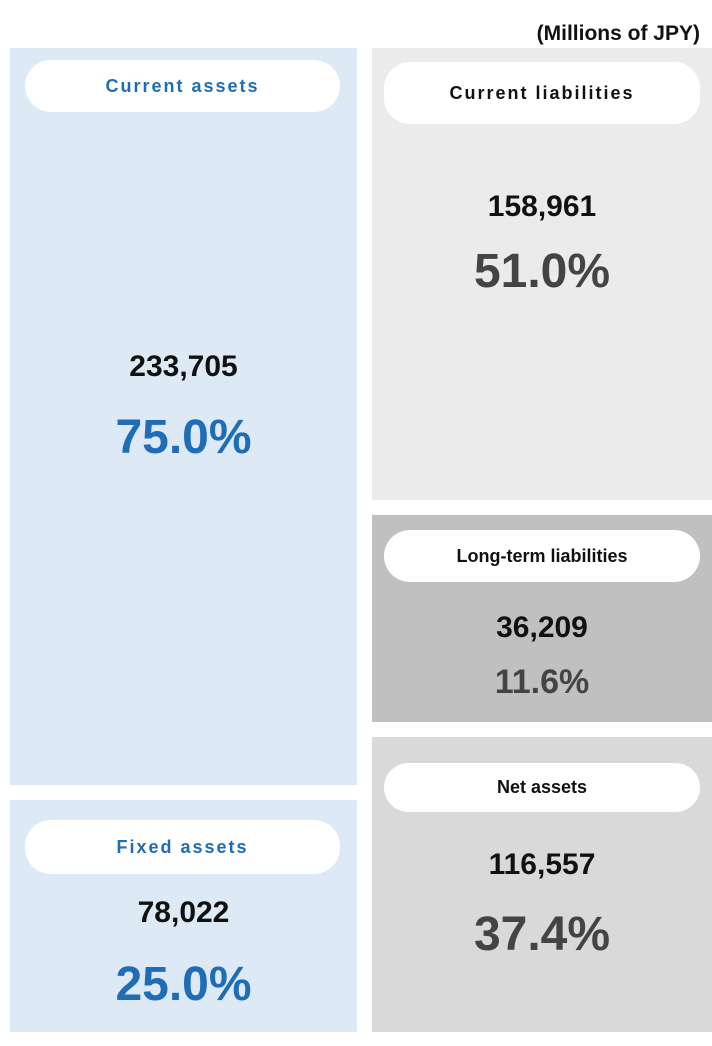  What do you see at coordinates (182, 86) in the screenshot?
I see `label-pill: Current assets` at bounding box center [182, 86].